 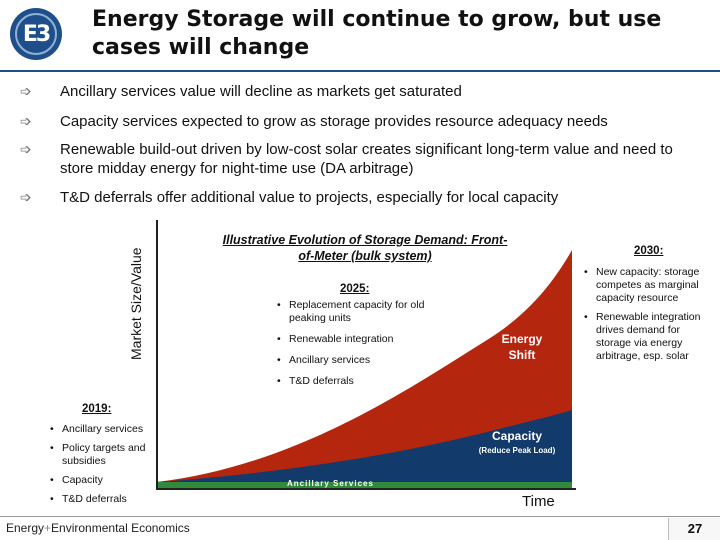 What do you see at coordinates (694, 529) in the screenshot?
I see `page-number: 27` at bounding box center [694, 529].